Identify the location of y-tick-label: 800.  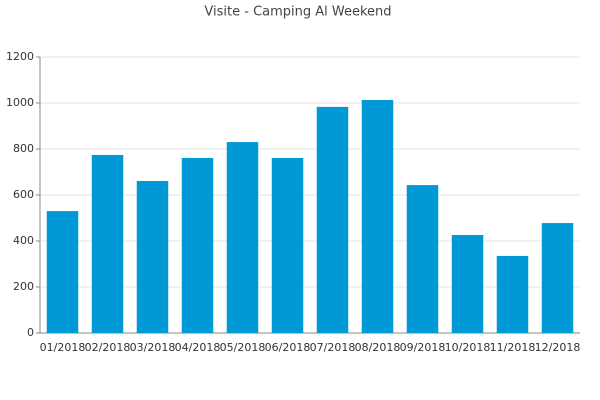
(23, 148).